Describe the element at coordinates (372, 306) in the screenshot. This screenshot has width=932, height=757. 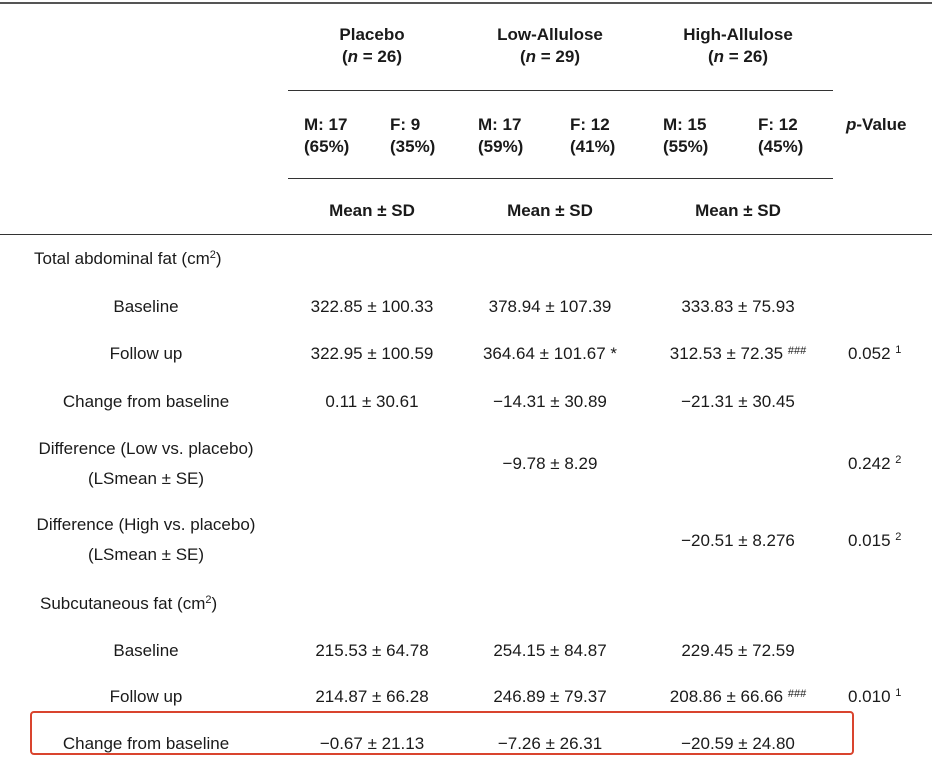
I see `cell-placebo: 322.85 ± 100.33` at that location.